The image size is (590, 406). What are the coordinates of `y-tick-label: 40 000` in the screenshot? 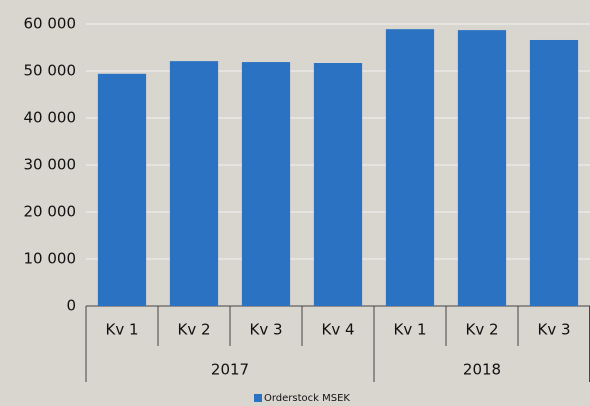 It's located at (50, 118).